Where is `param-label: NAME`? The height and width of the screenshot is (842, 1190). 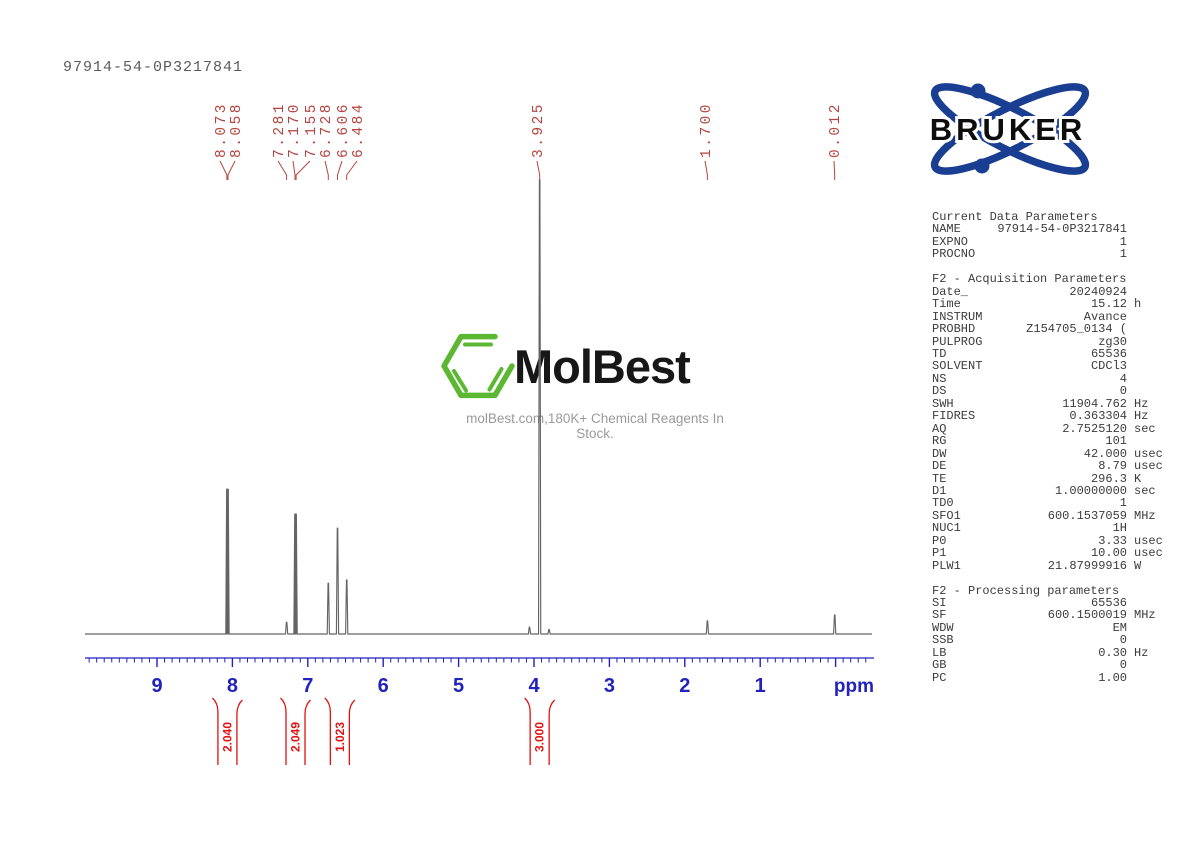 param-label: NAME is located at coordinates (946, 229).